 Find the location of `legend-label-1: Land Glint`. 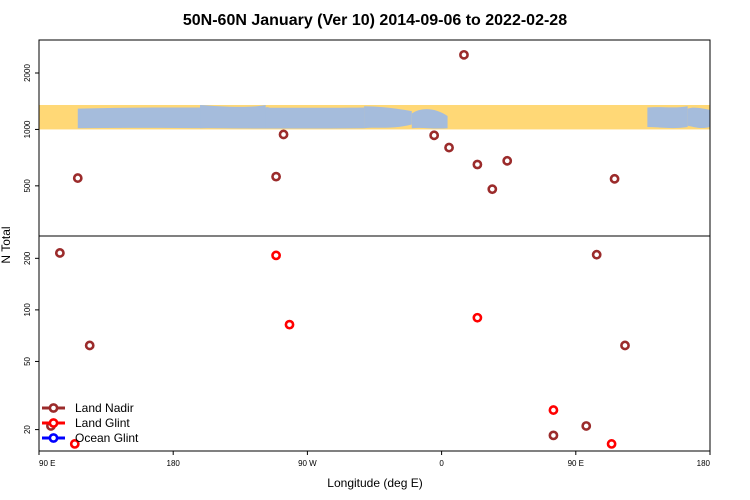

legend-label-1: Land Glint is located at coordinates (102, 423).